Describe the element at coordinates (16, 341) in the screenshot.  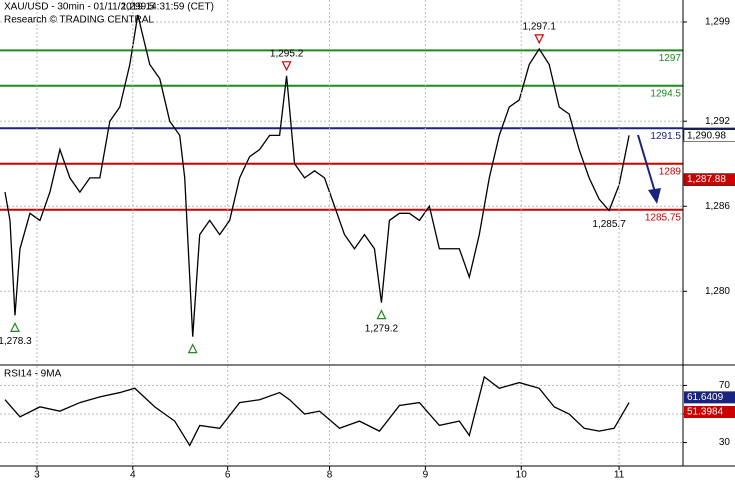
I see `annotation-label: 1,278.3` at that location.